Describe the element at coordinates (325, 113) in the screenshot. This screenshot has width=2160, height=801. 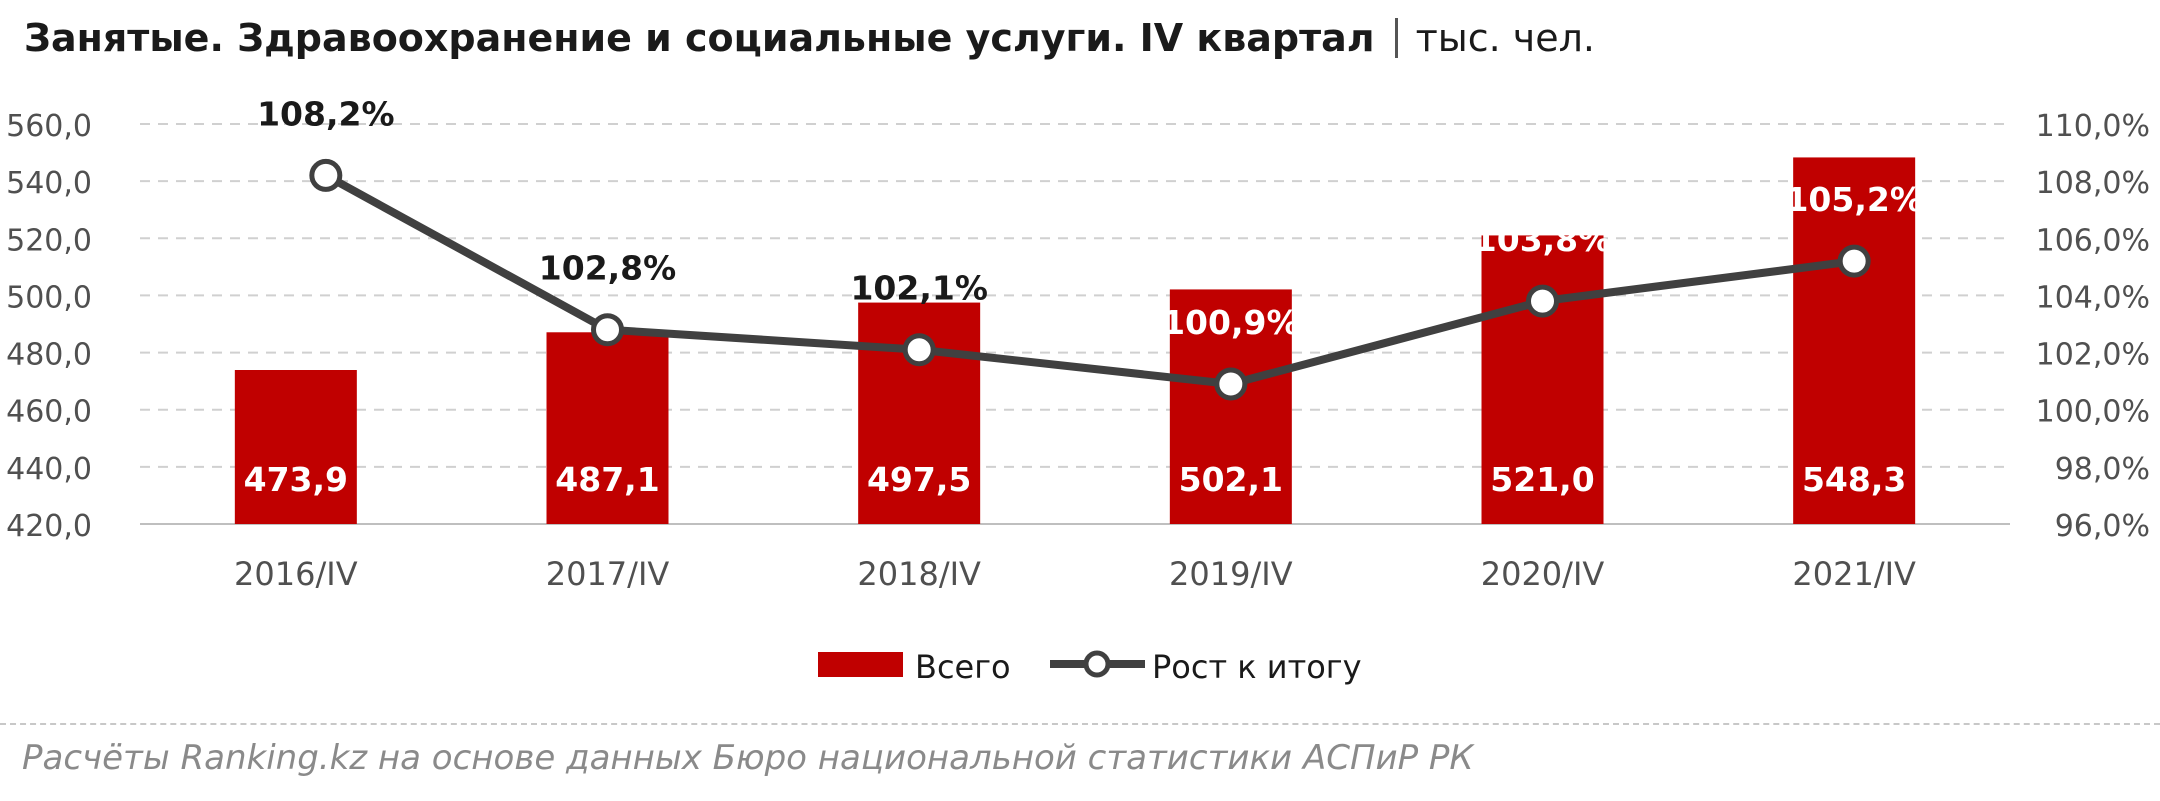
I see `line-value-label: 108,2%` at that location.